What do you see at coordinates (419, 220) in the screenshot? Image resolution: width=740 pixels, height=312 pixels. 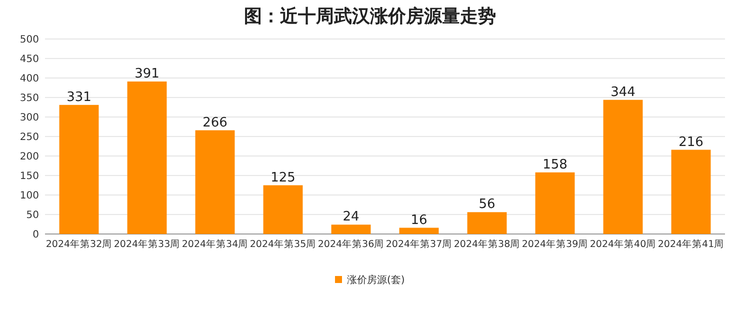 I see `data-label: 16` at bounding box center [419, 220].